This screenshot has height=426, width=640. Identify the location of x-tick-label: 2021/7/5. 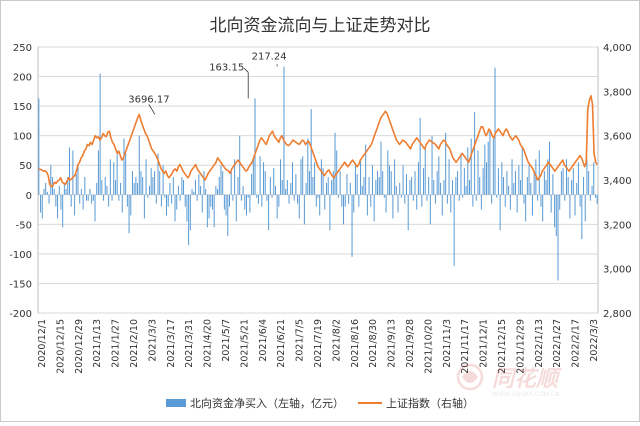
(300, 340).